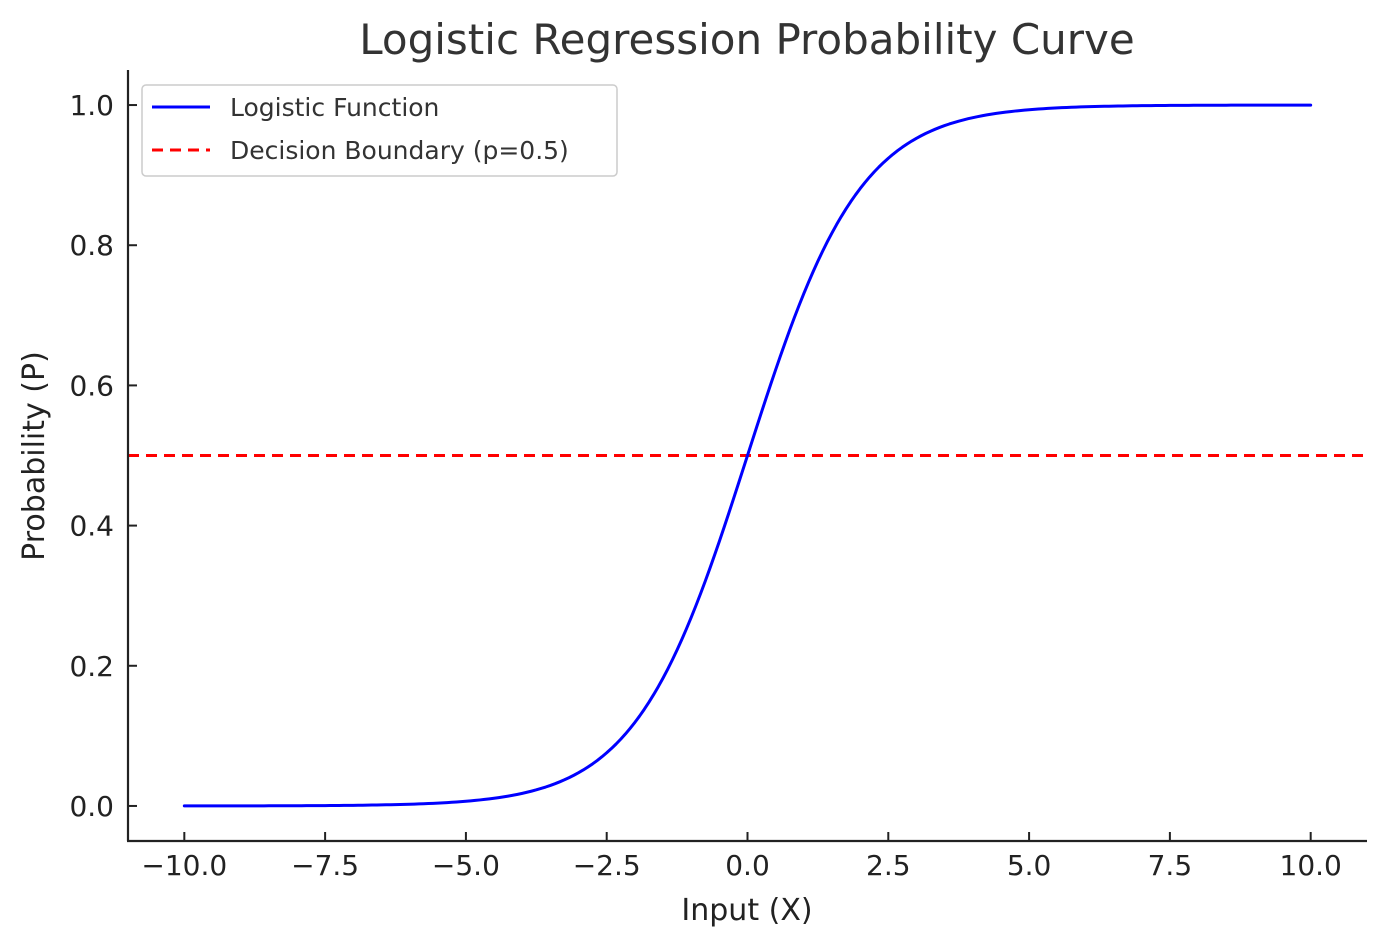  I want to click on x-axis-label: Input (X), so click(746, 910).